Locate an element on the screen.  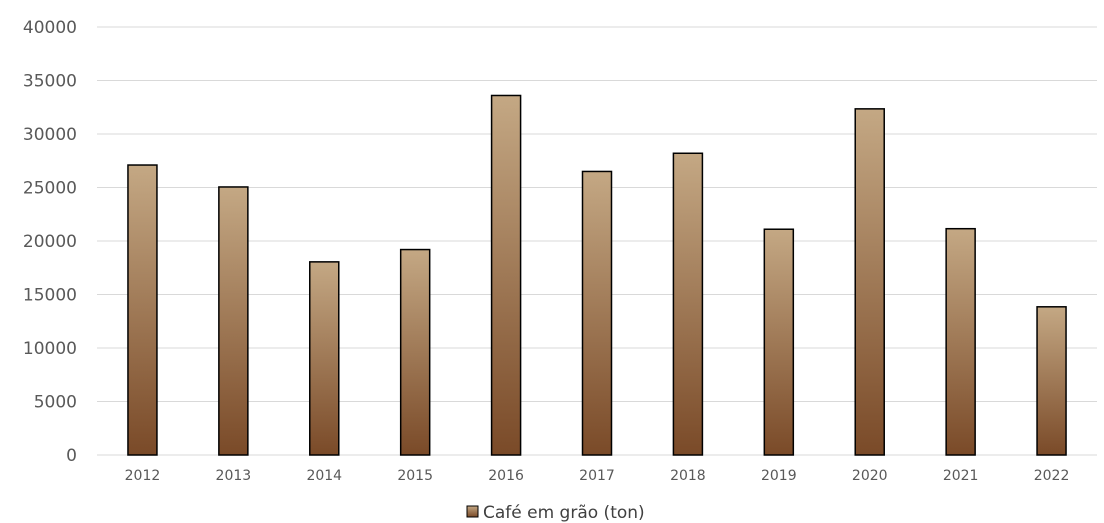
x-tick-label: 2013 is located at coordinates (234, 476).